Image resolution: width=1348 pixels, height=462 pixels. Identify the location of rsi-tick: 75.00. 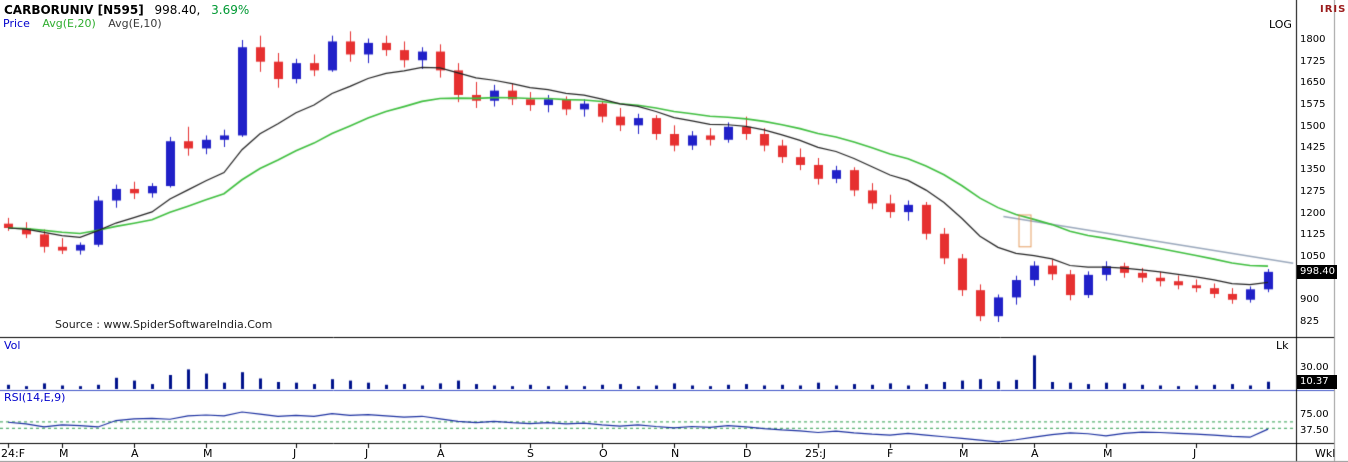
(1314, 414).